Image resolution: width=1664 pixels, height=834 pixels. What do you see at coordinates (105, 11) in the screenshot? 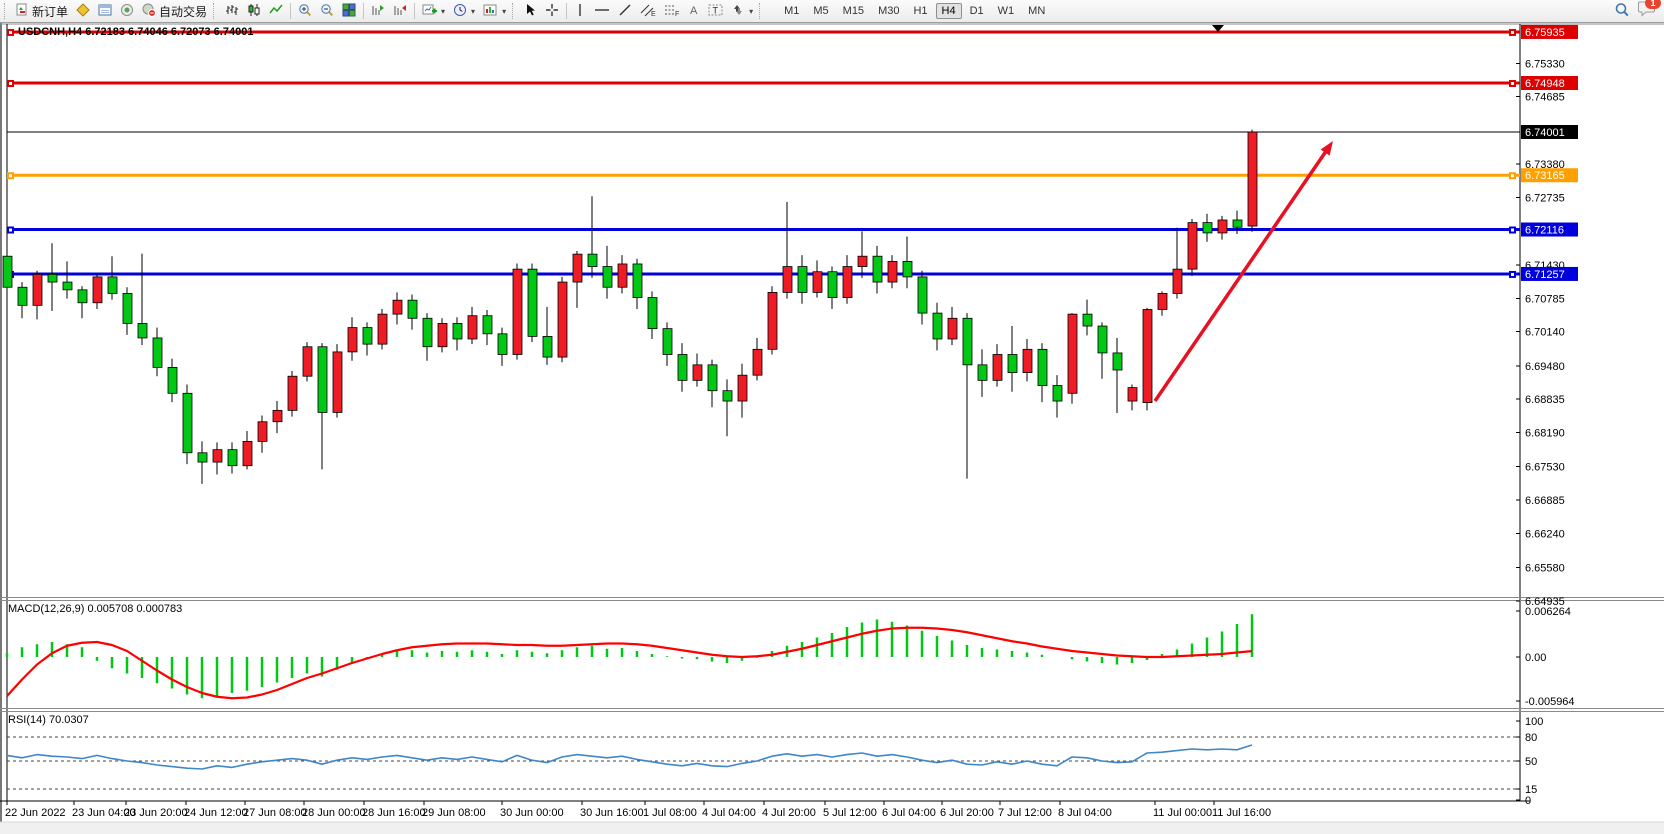
I see `data-window-button` at bounding box center [105, 11].